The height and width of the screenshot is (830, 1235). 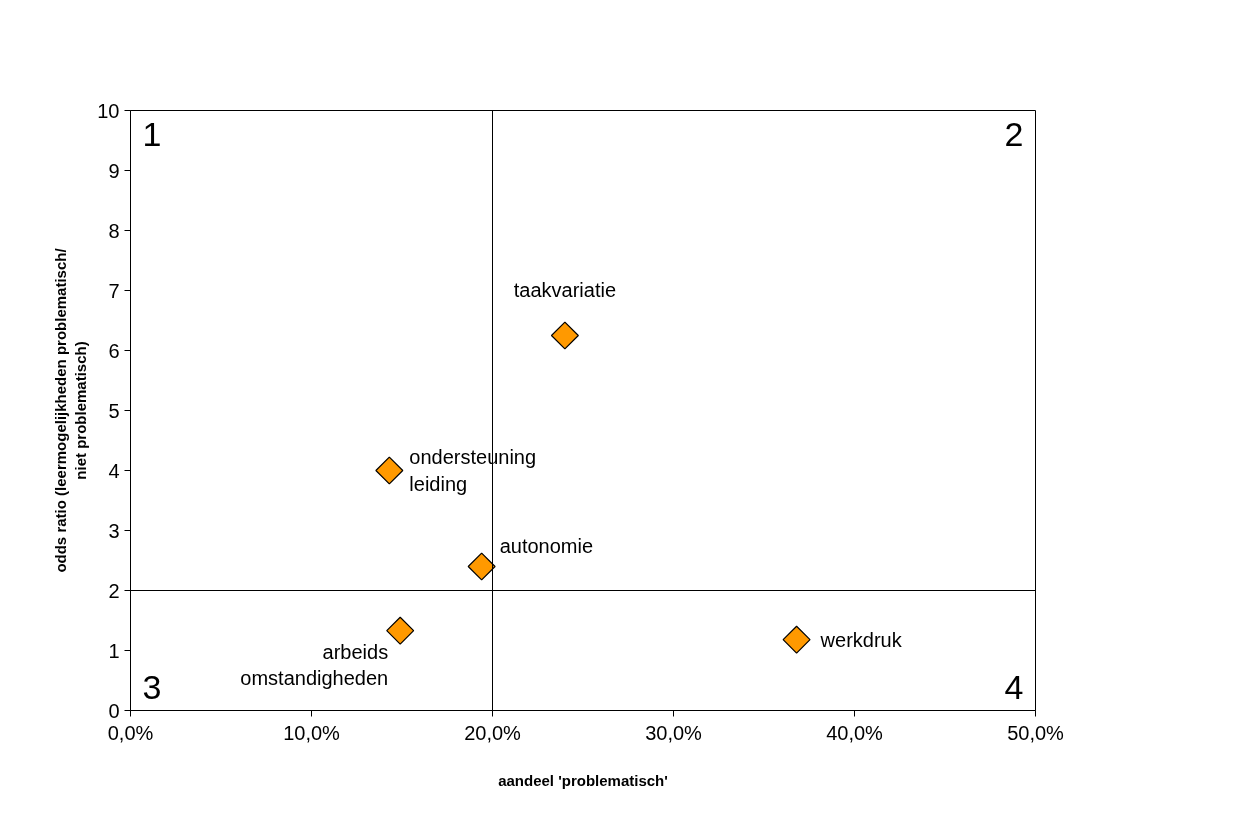 What do you see at coordinates (70, 410) in the screenshot?
I see `y-axis-title: odds ratio (leermogelijkheden problematisch/ niet problematisch)` at bounding box center [70, 410].